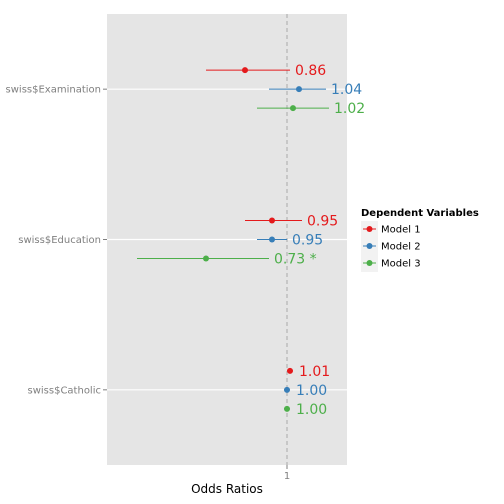 Image resolution: width=504 pixels, height=504 pixels. Describe the element at coordinates (245, 70) in the screenshot. I see `point-model-1-swiss-examination` at that location.